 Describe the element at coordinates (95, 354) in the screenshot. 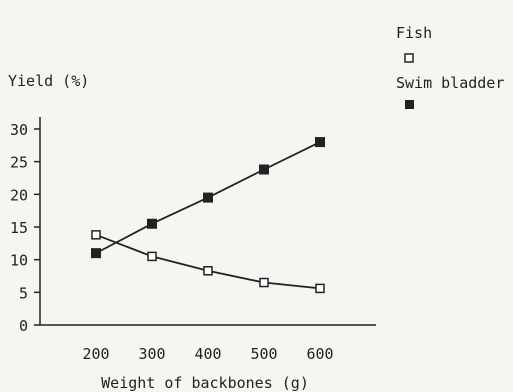

I see `x-tick-label: 200` at that location.